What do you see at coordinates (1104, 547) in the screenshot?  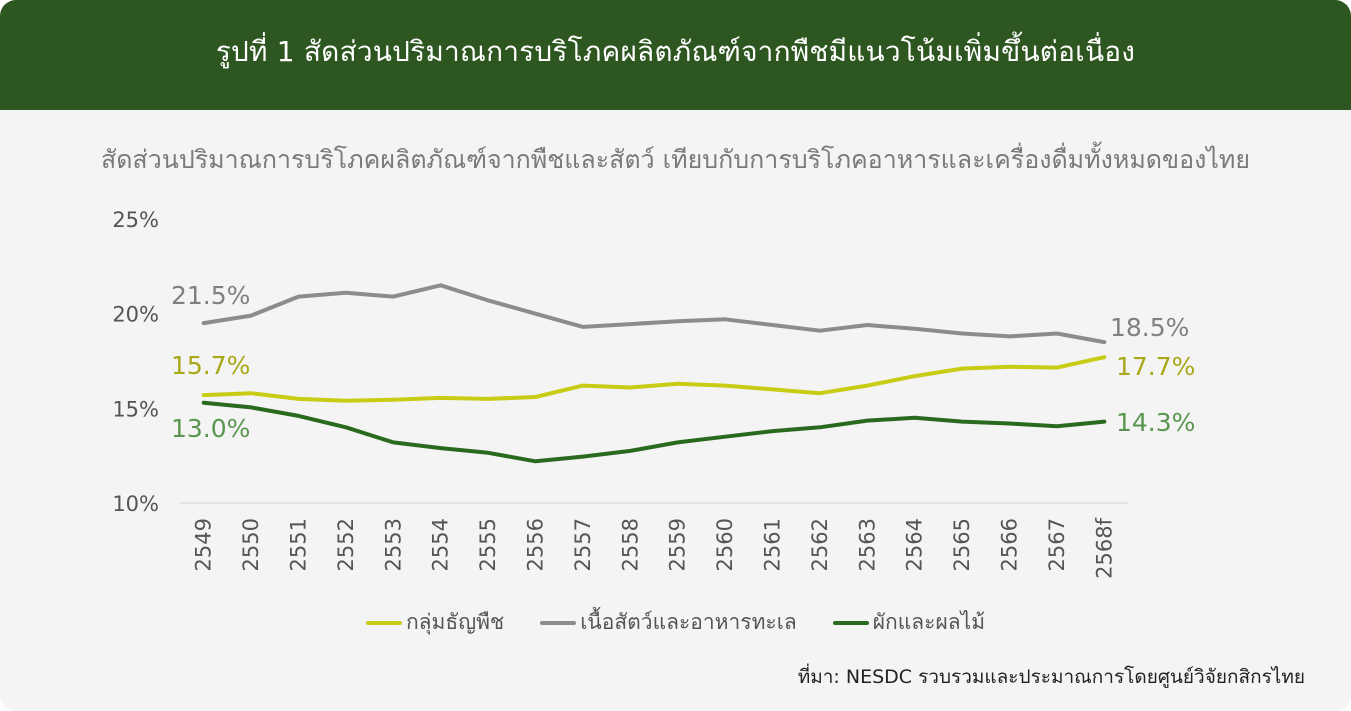 I see `x-tick-label: 2568f` at bounding box center [1104, 547].